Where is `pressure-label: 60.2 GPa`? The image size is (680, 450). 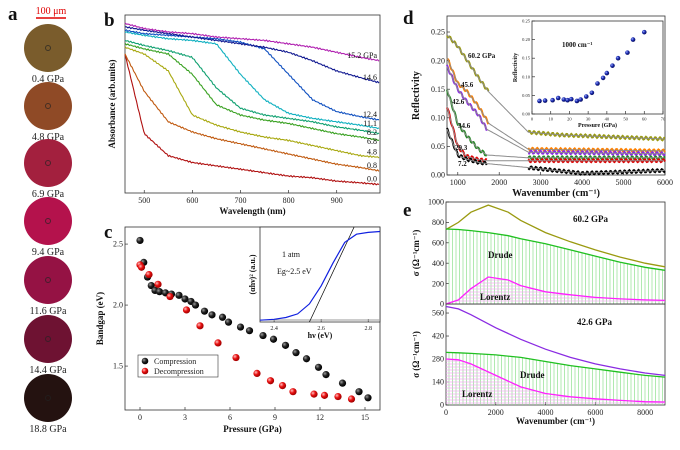 pressure-label: 60.2 GPa is located at coordinates (482, 56).